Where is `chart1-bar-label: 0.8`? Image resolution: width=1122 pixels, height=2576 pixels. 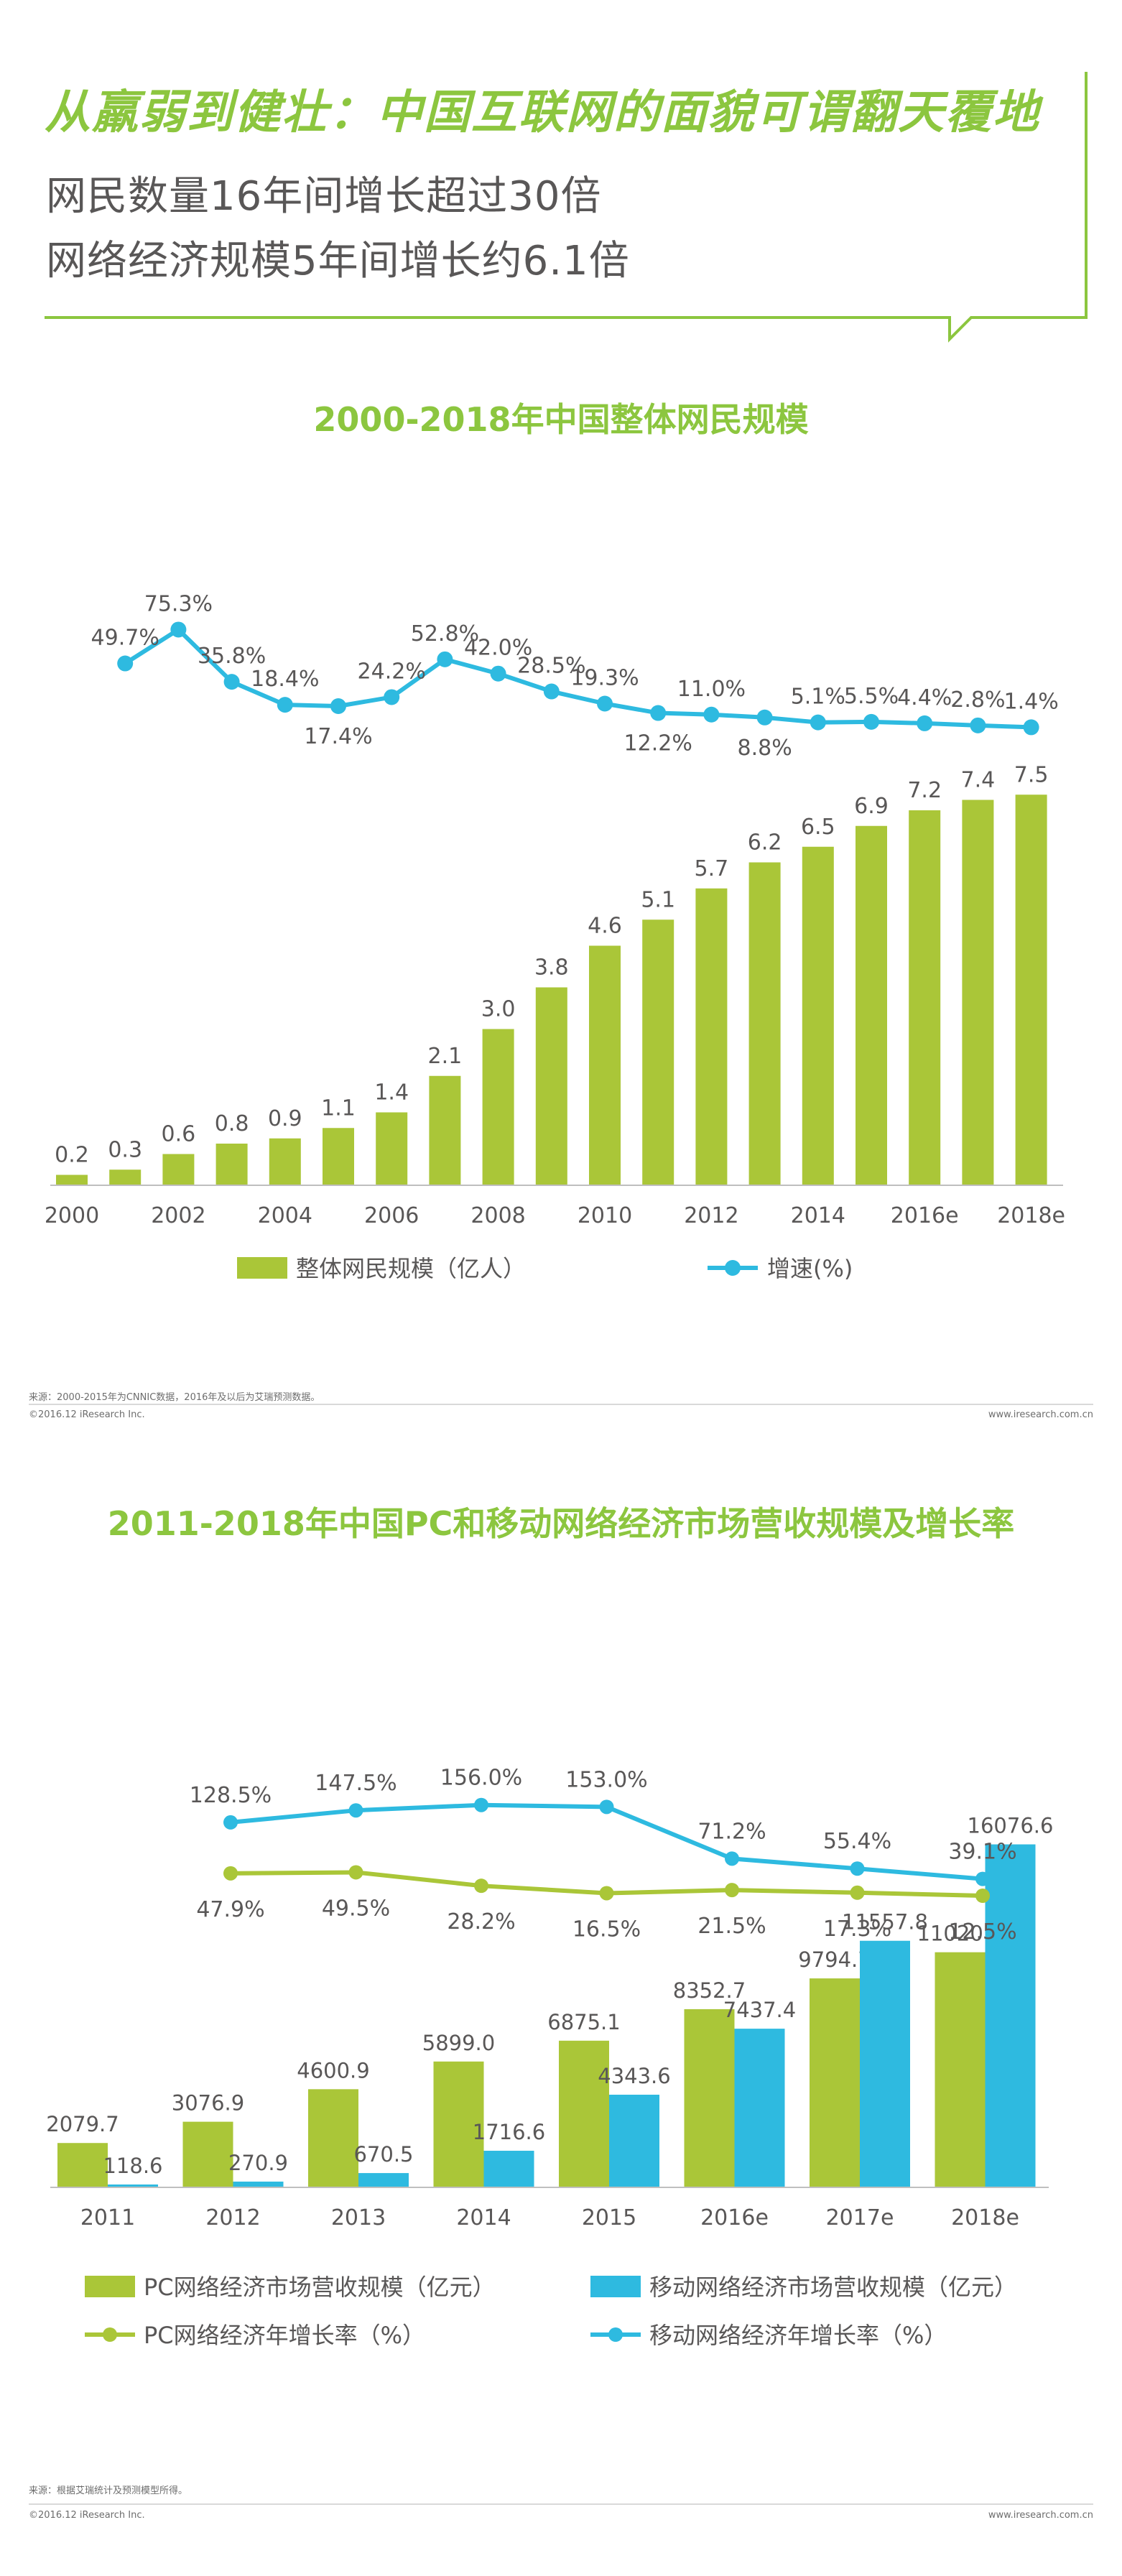 chart1-bar-label: 0.8 is located at coordinates (232, 1123).